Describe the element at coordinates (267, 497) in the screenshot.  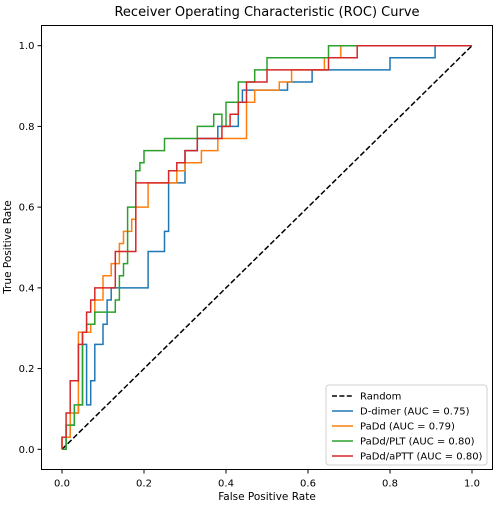
I see `x-axis-label: False Positive Rate` at that location.